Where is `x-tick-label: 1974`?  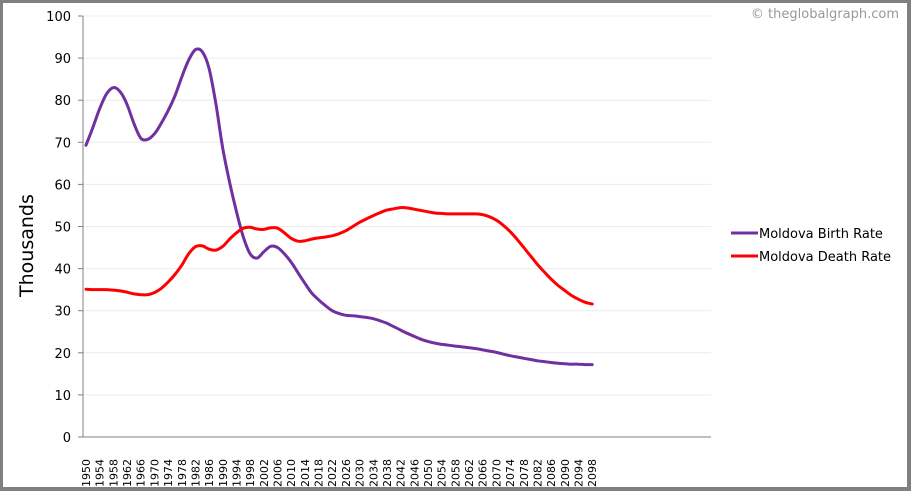
x-tick-label: 1974 is located at coordinates (168, 473).